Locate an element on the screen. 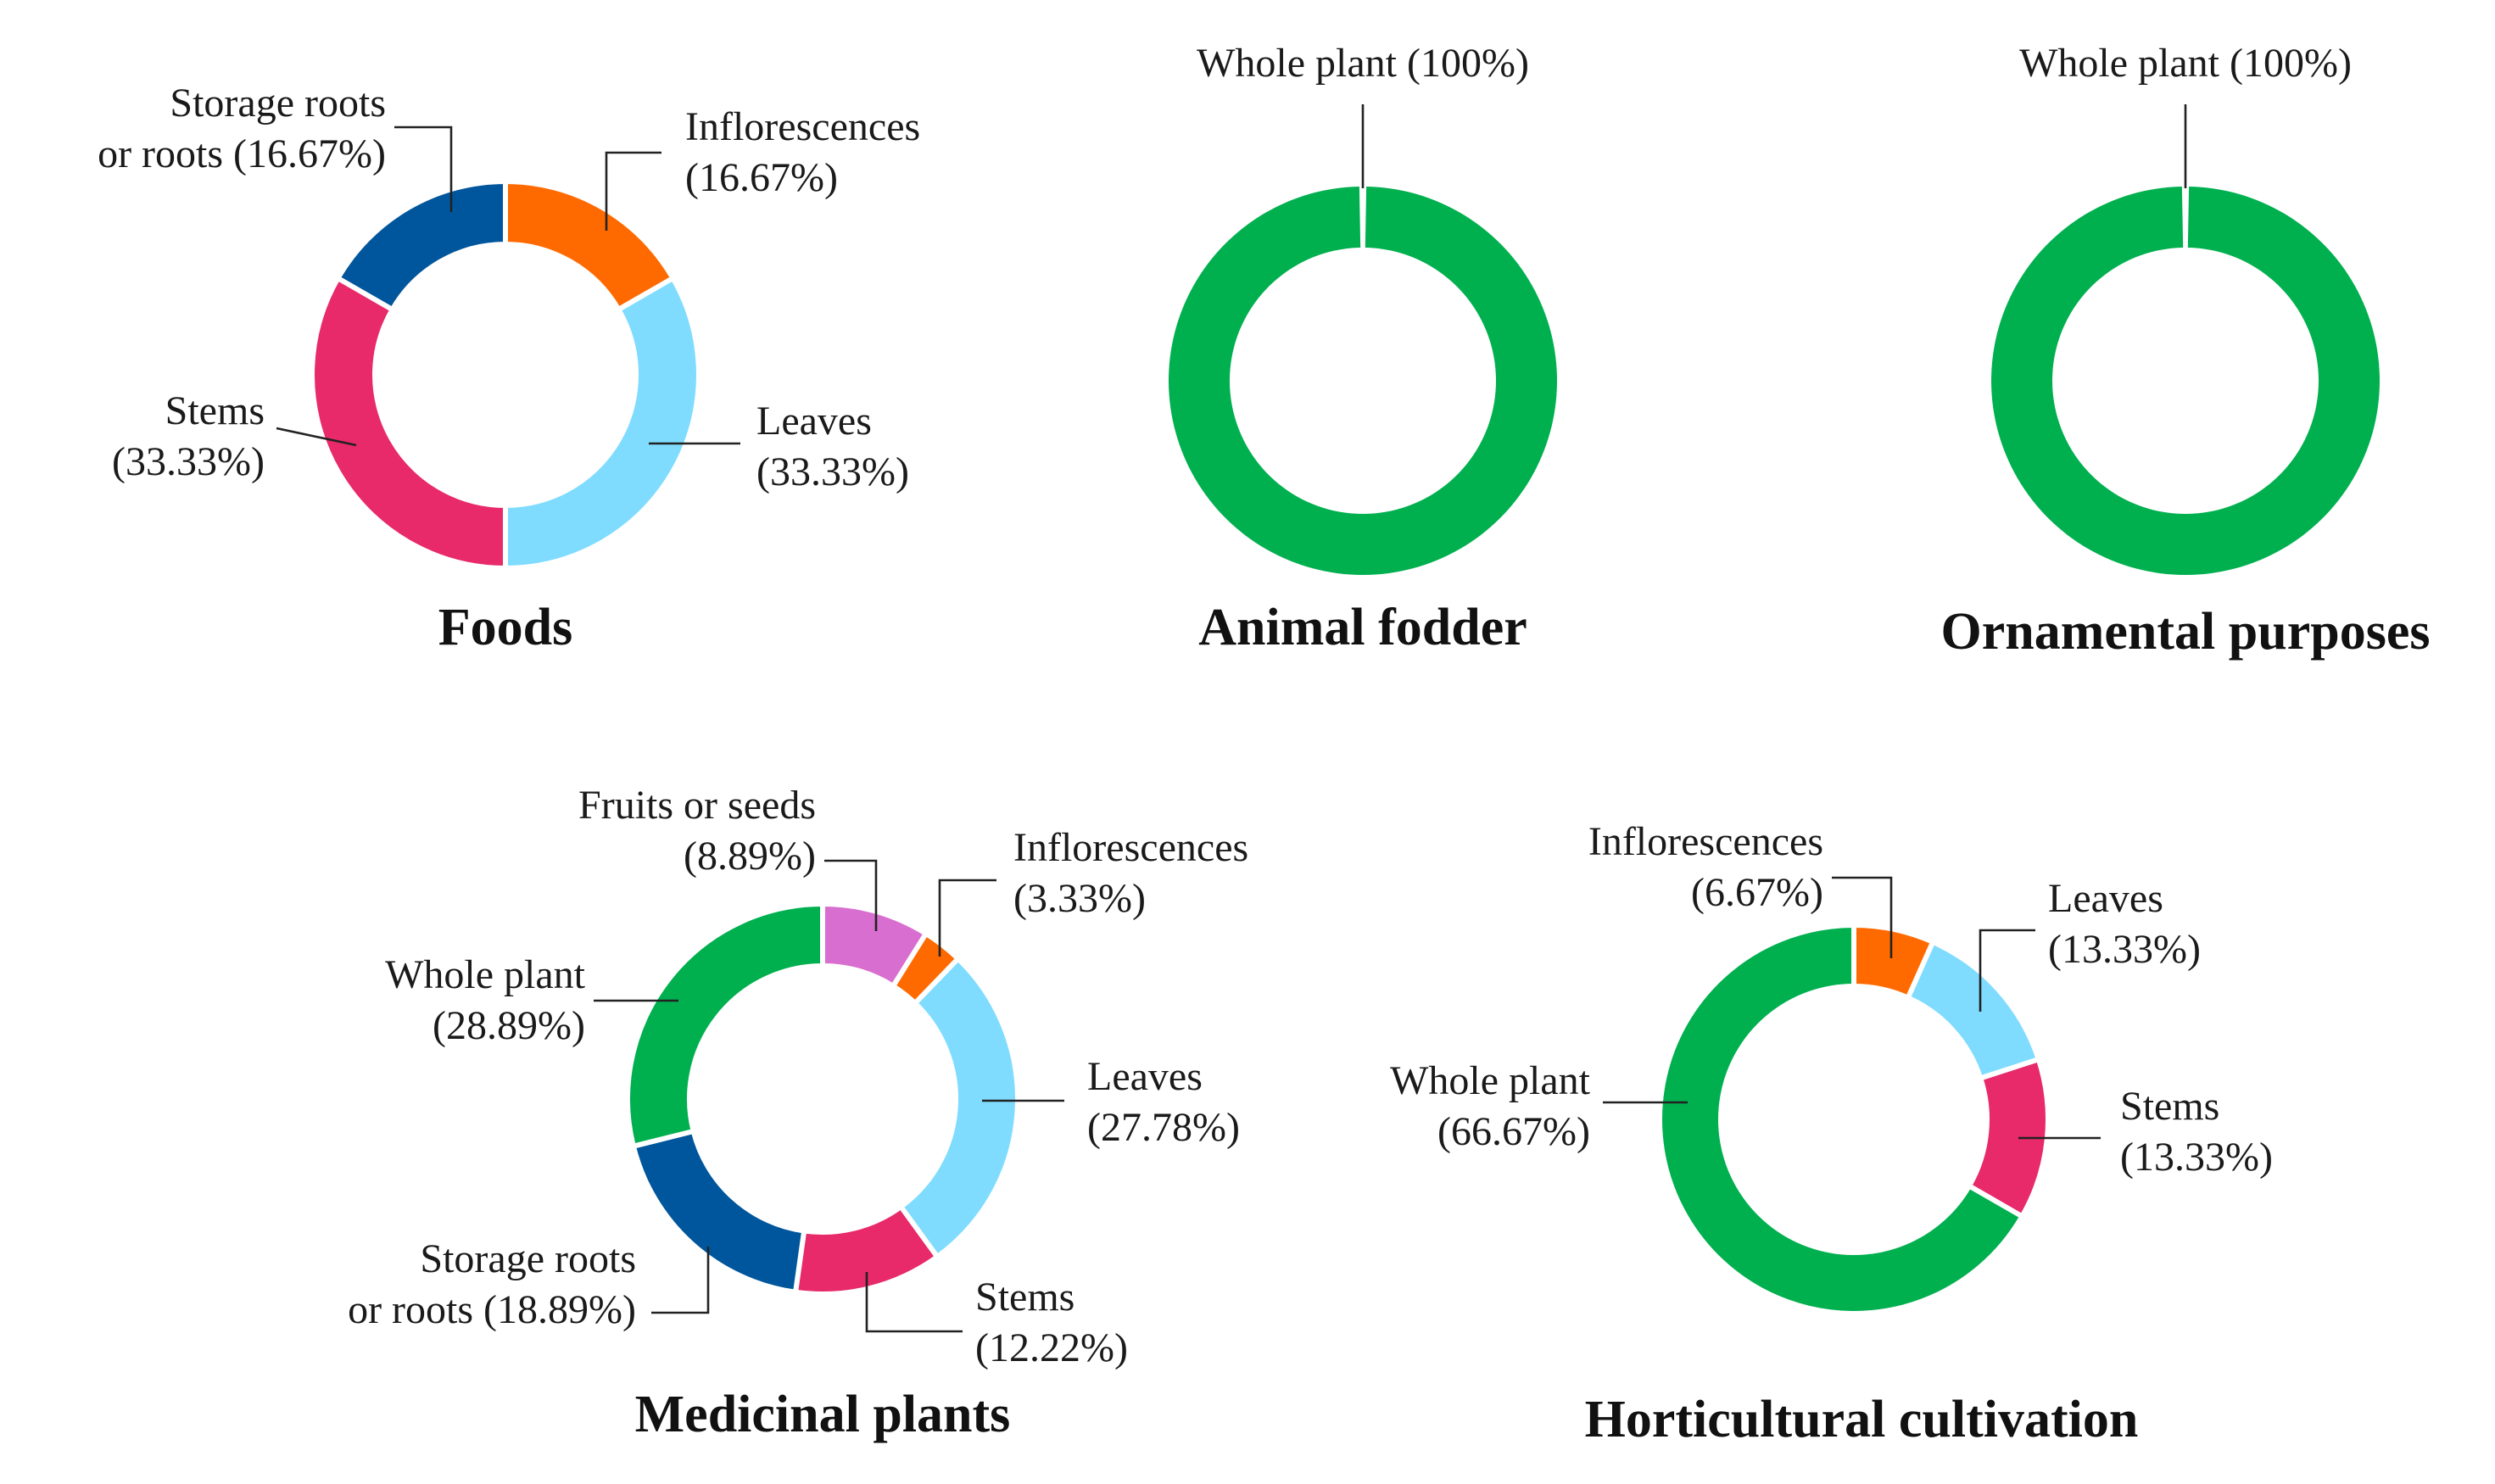 This screenshot has width=2495, height=1484. horticultural-cultivation-leader-line-leaves is located at coordinates (2007, 970).